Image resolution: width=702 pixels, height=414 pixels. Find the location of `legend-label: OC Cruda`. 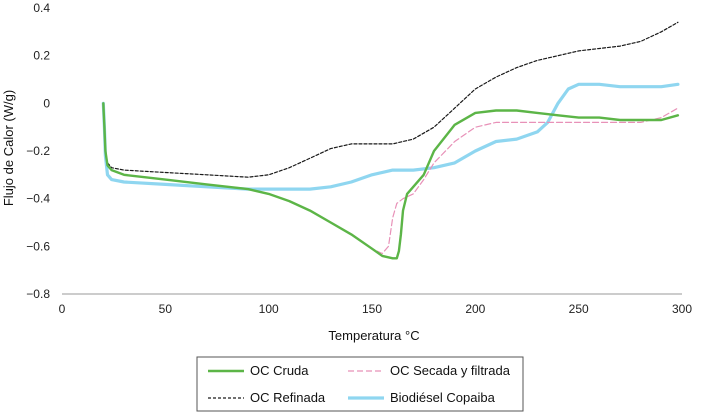

legend-label: OC Cruda is located at coordinates (279, 370).